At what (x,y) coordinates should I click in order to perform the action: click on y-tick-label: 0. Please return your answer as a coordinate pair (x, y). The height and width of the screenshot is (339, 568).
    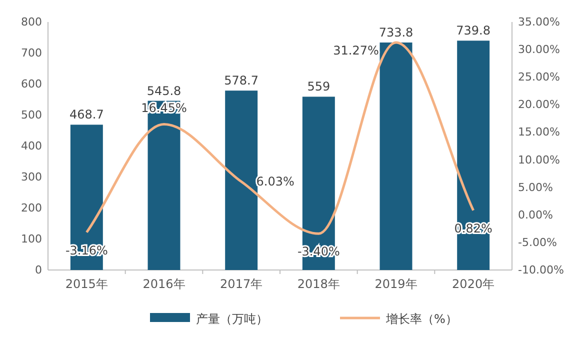
    Looking at the image, I should click on (38, 270).